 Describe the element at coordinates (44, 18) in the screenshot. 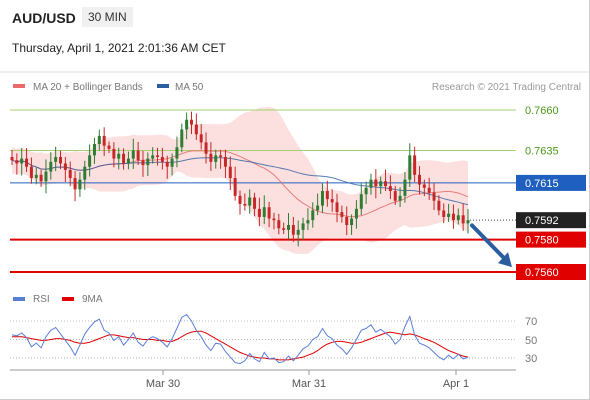

I see `symbol-title: AUD/USD` at that location.